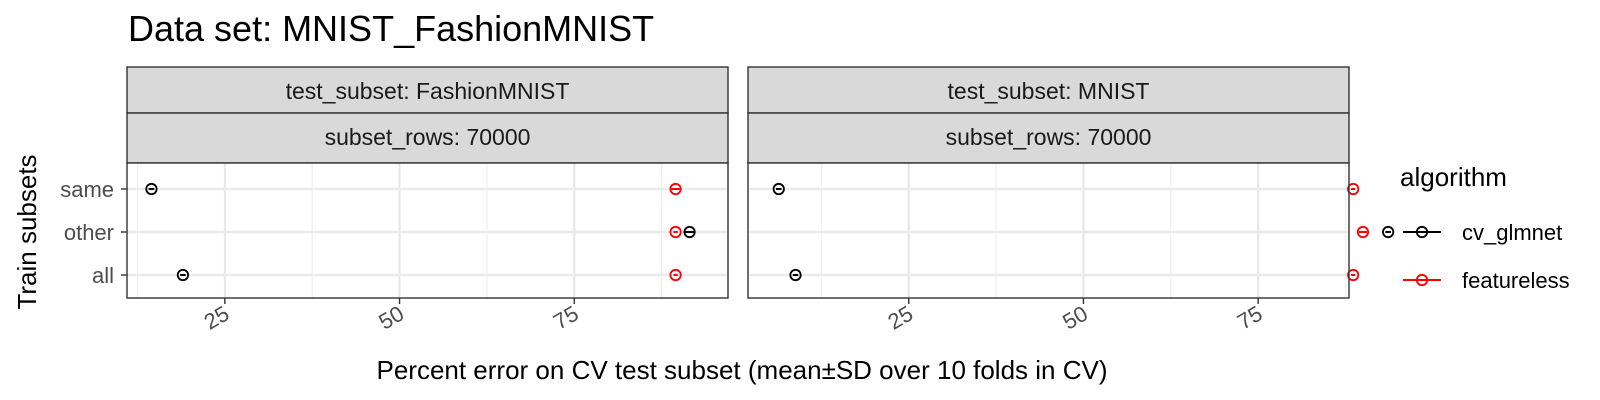  I want to click on strip-top-label: test_subset: FashionMNIST, so click(428, 91).